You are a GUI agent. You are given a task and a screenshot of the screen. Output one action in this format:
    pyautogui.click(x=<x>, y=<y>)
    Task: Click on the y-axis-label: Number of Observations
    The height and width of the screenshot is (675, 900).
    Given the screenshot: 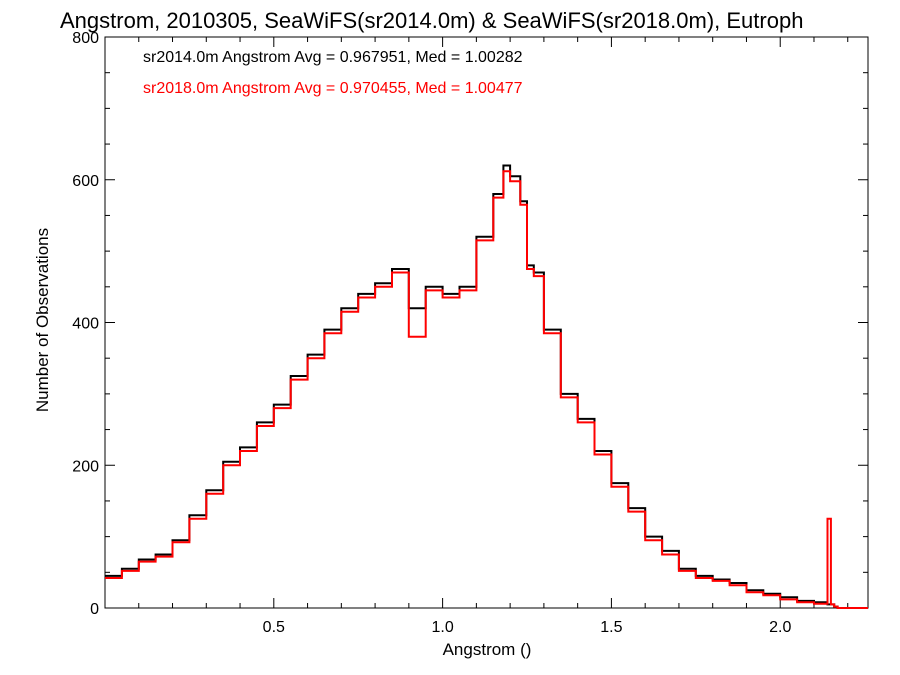 What is the action you would take?
    pyautogui.click(x=42, y=320)
    